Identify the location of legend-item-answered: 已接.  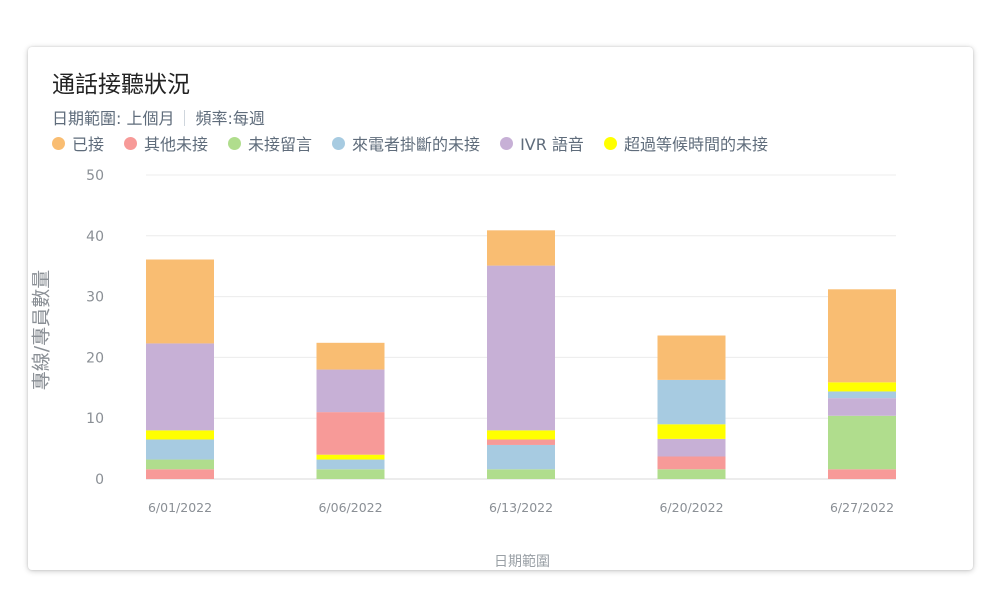
(78, 143).